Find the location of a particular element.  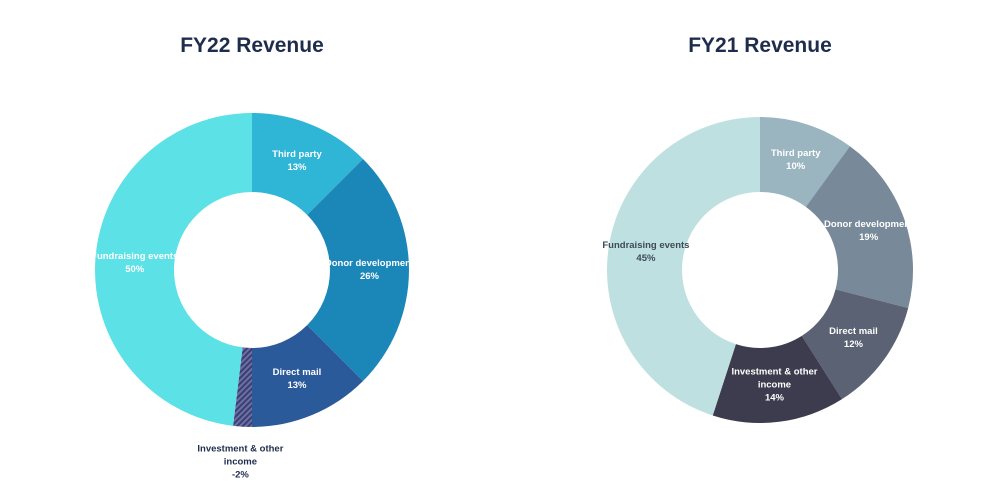

value-label: -2% is located at coordinates (240, 475).